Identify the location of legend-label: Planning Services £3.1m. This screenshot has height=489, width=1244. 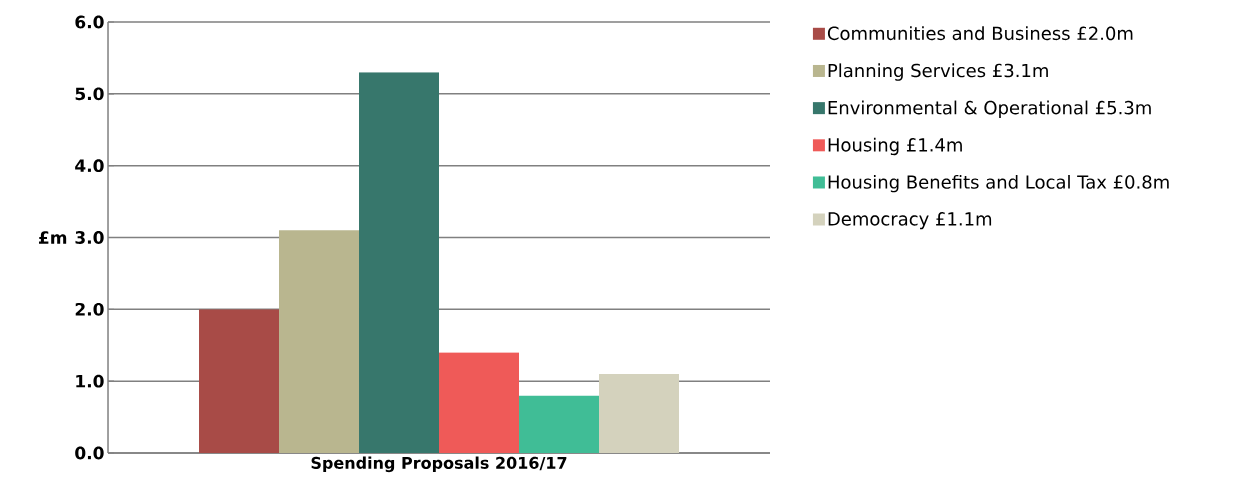
(938, 72).